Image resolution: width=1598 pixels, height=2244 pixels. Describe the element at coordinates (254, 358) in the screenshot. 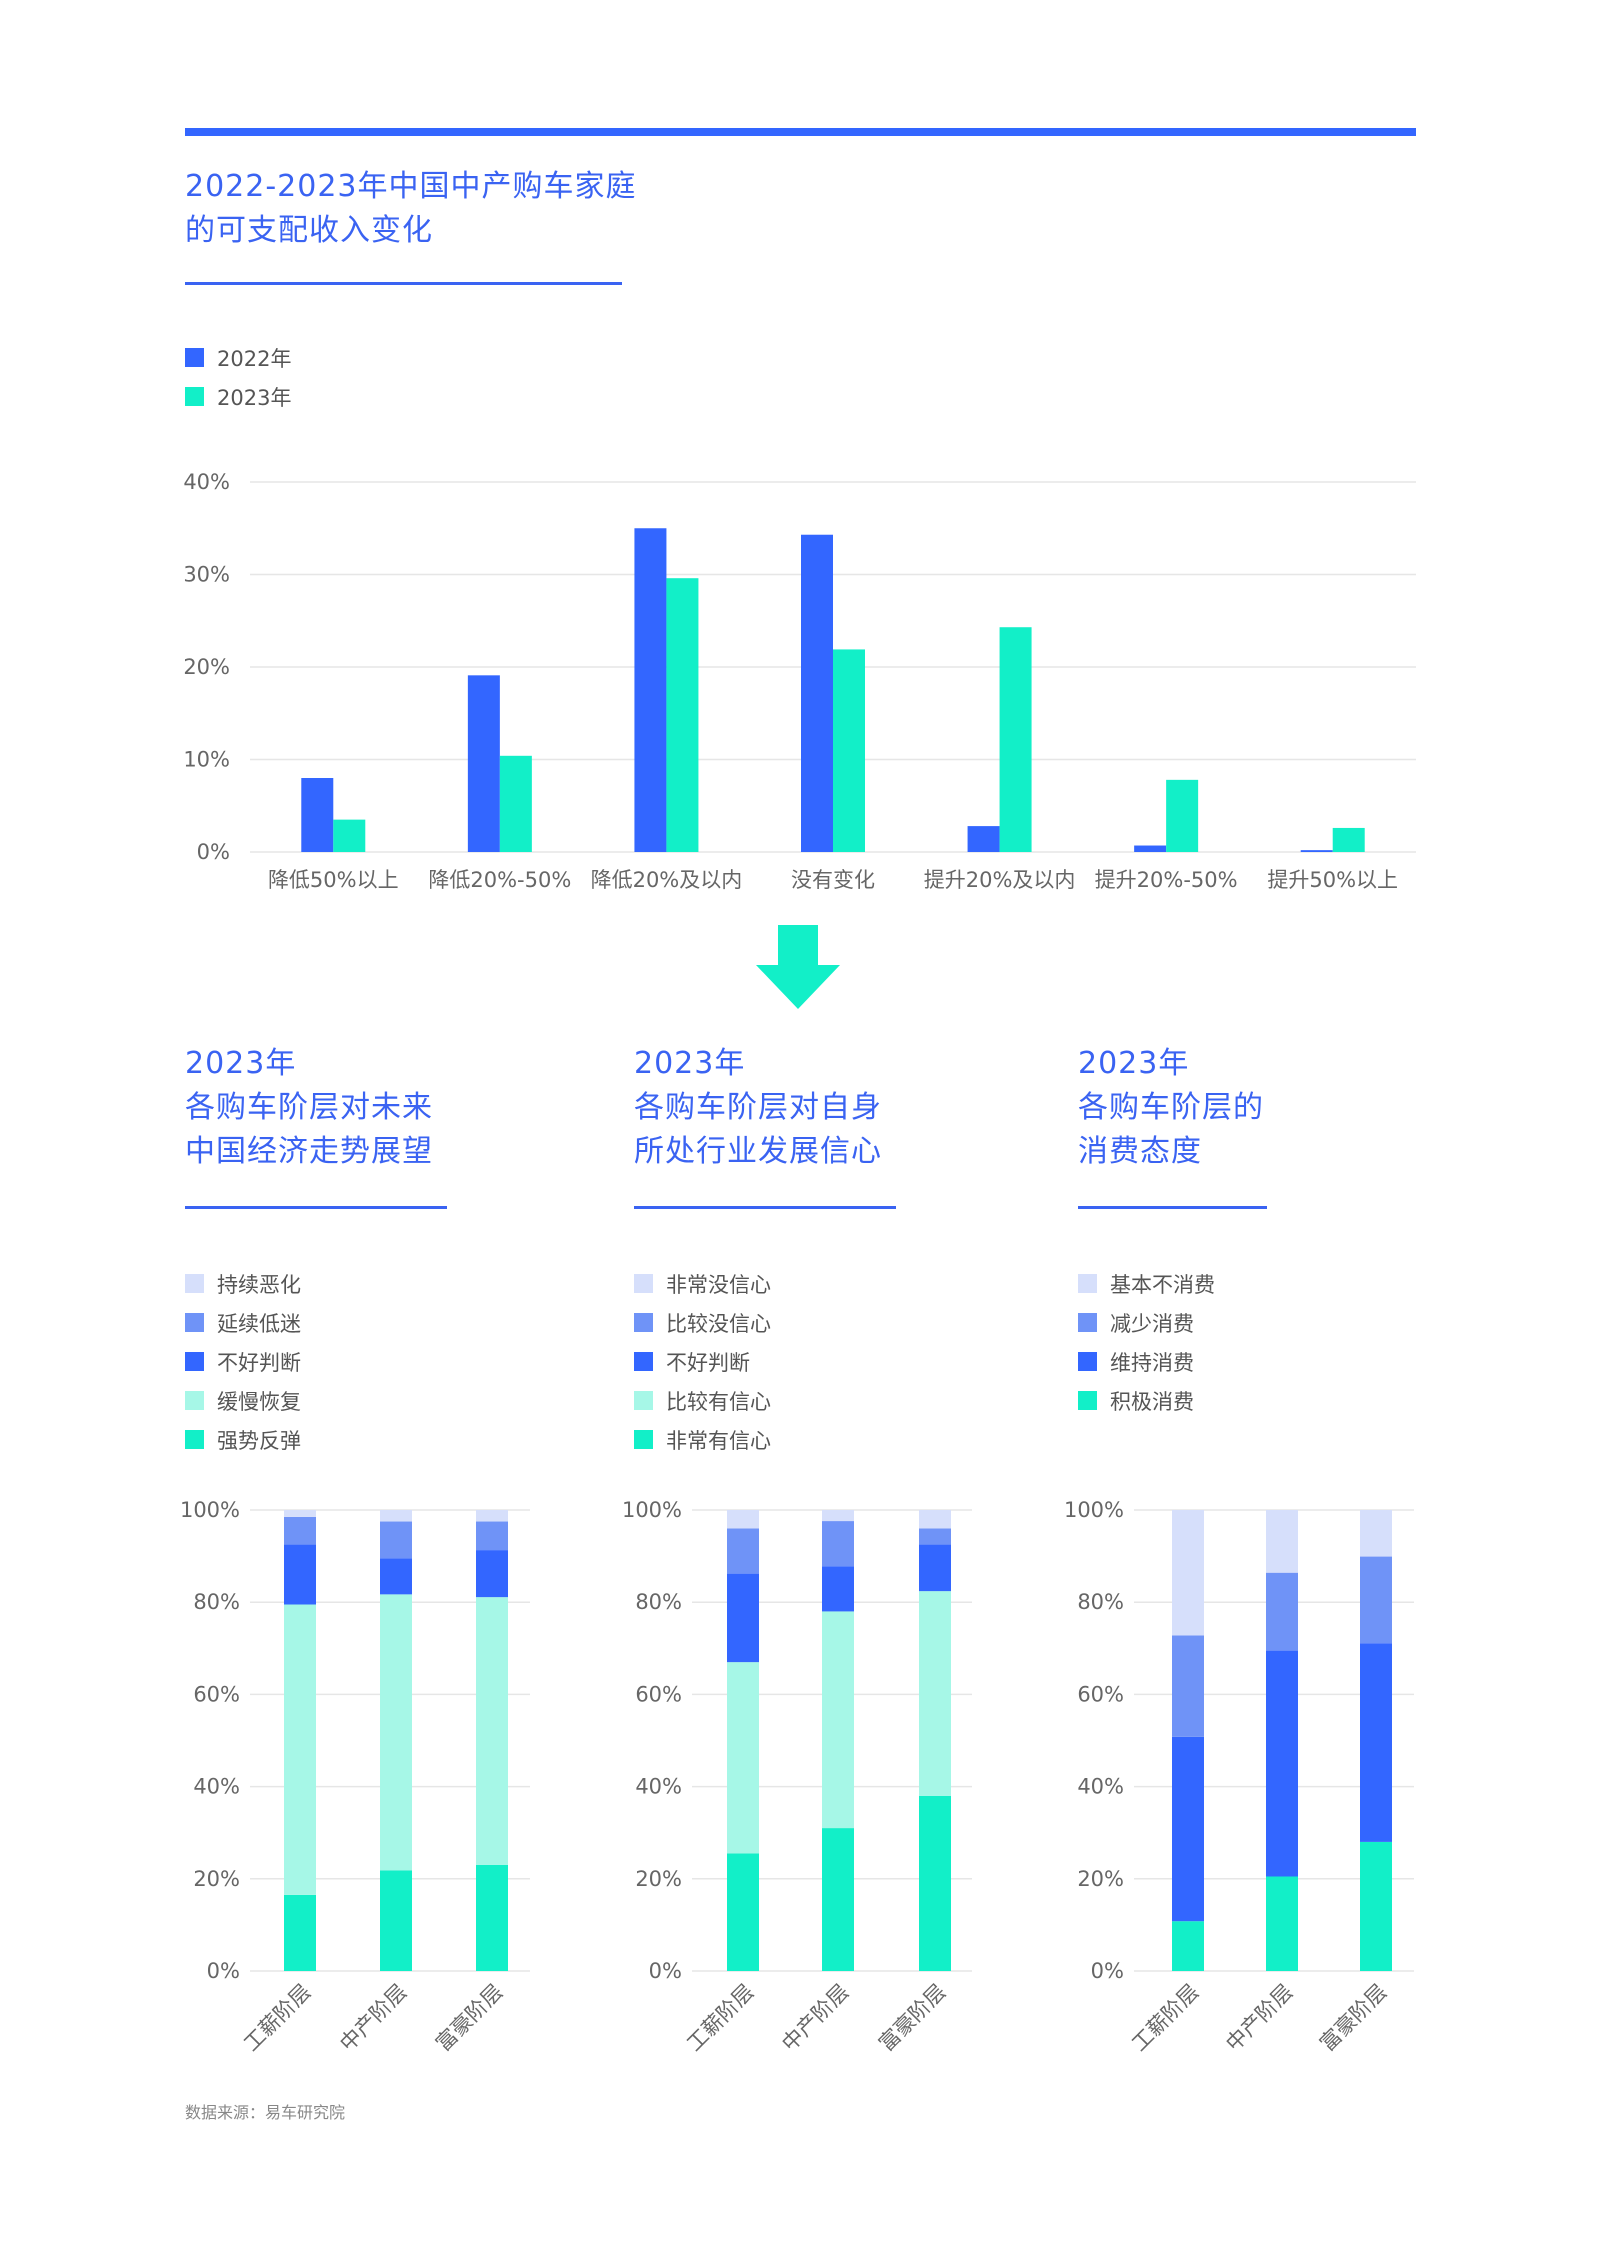

I see `legend-label: 2022年` at that location.